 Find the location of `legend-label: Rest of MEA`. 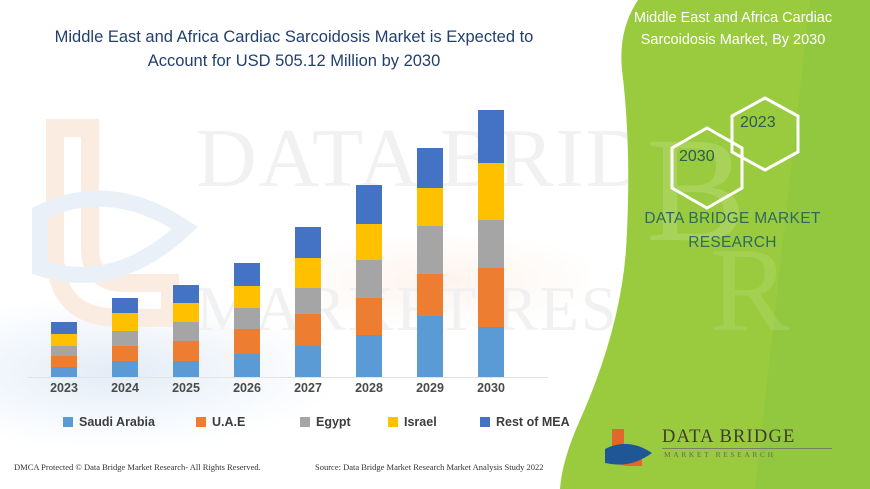

legend-label: Rest of MEA is located at coordinates (533, 422).